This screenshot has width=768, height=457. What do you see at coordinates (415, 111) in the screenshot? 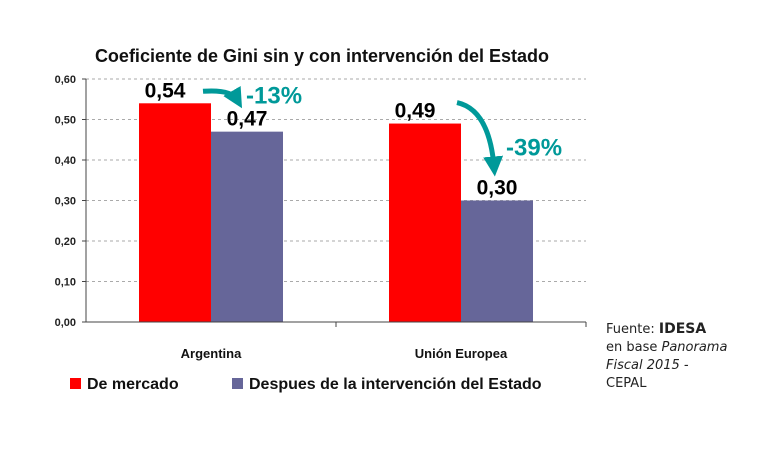
I see `data-label: 0,49` at bounding box center [415, 111].